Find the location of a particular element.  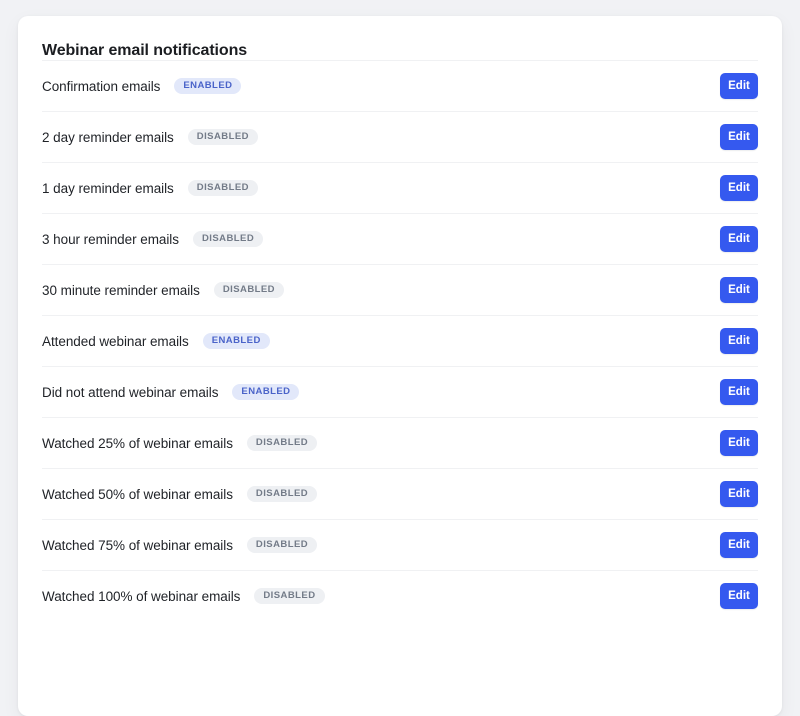

table-row: Confirmation emails ENABLED Edit is located at coordinates (400, 85).